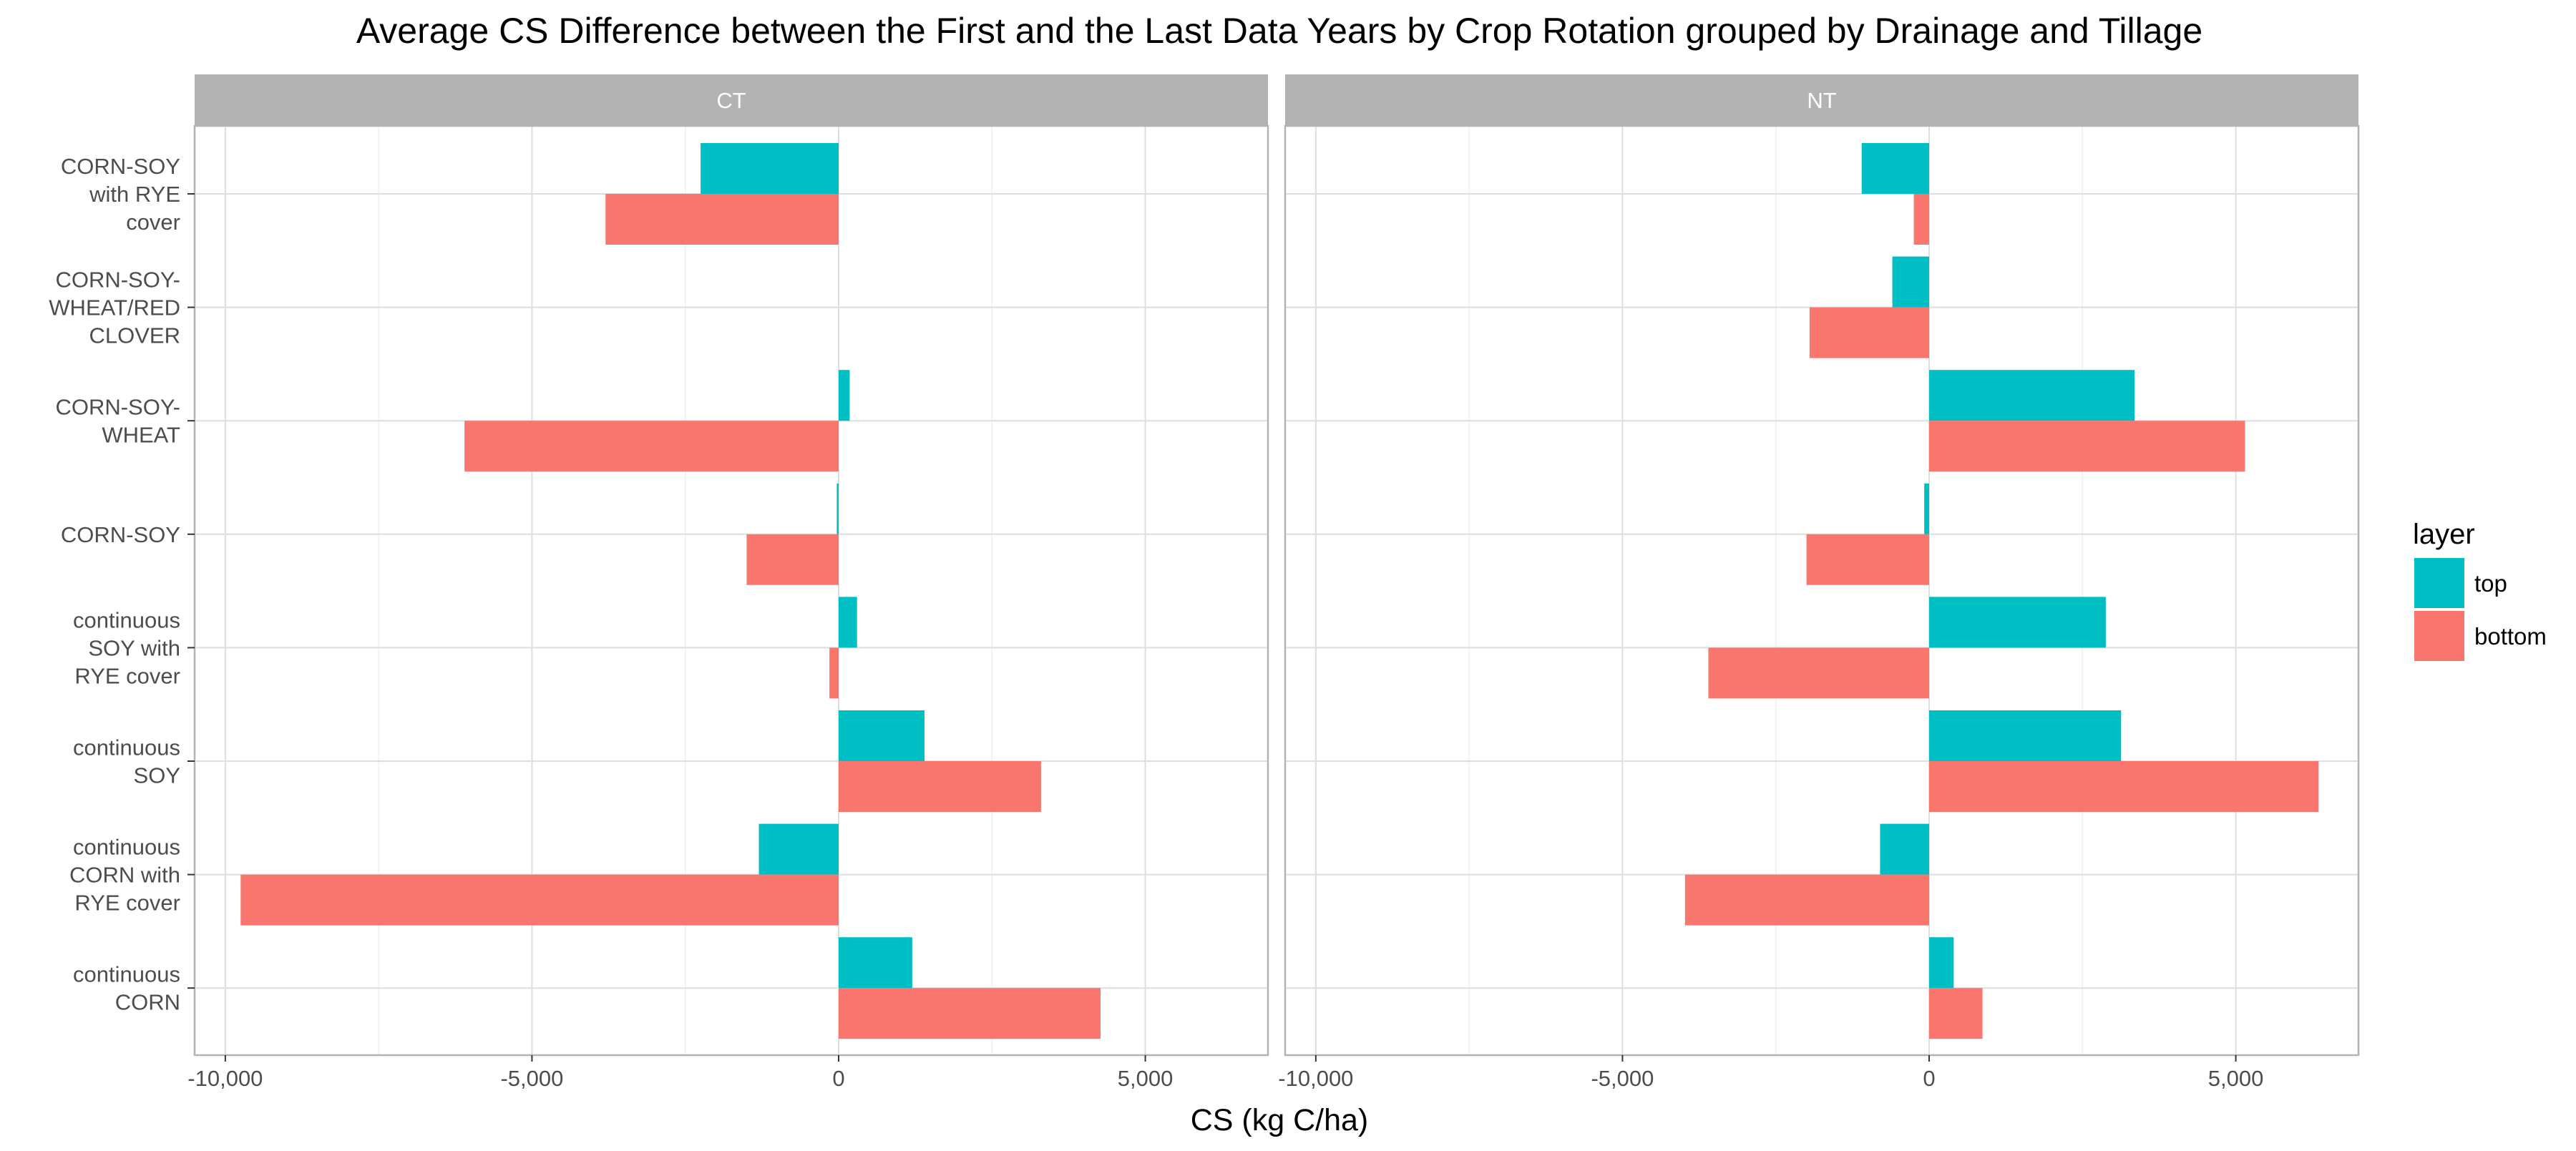 The image size is (2576, 1151). Describe the element at coordinates (126, 647) in the screenshot. I see `y-tick-label: continuous SOY with RYE cover` at that location.